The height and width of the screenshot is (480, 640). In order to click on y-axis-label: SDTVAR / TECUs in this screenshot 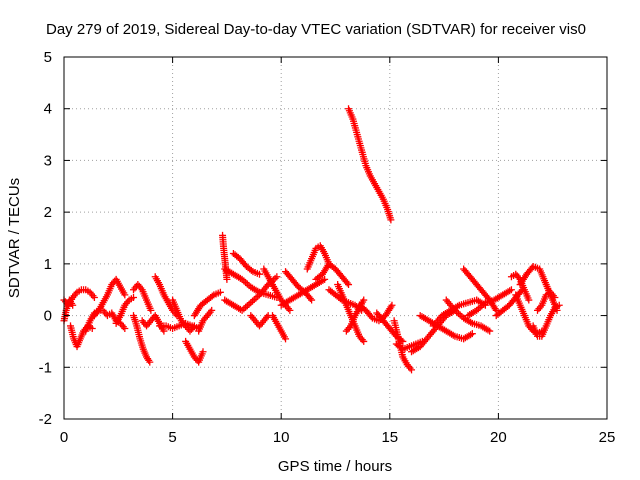, I will do `click(14, 238)`.